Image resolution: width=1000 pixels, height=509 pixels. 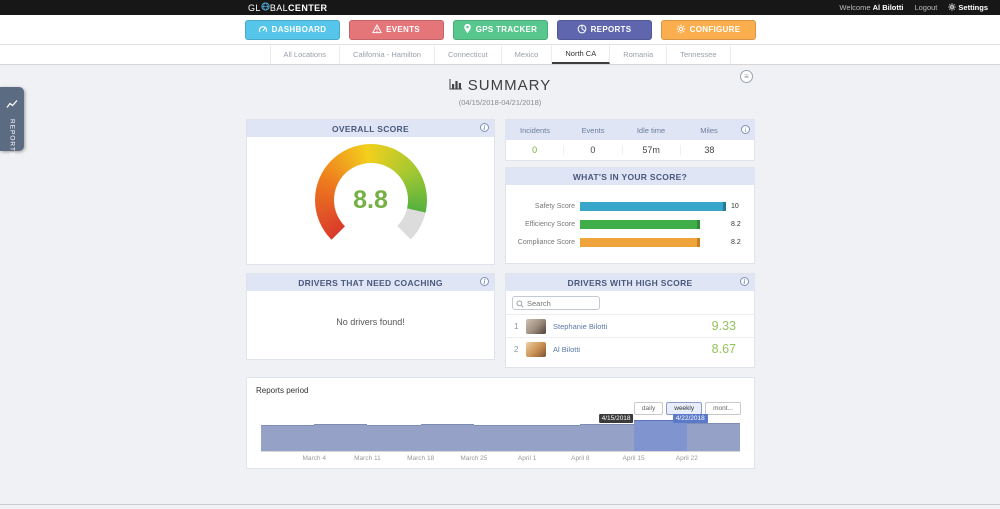 What do you see at coordinates (581, 54) in the screenshot?
I see `tab-north-ca: North CA` at bounding box center [581, 54].